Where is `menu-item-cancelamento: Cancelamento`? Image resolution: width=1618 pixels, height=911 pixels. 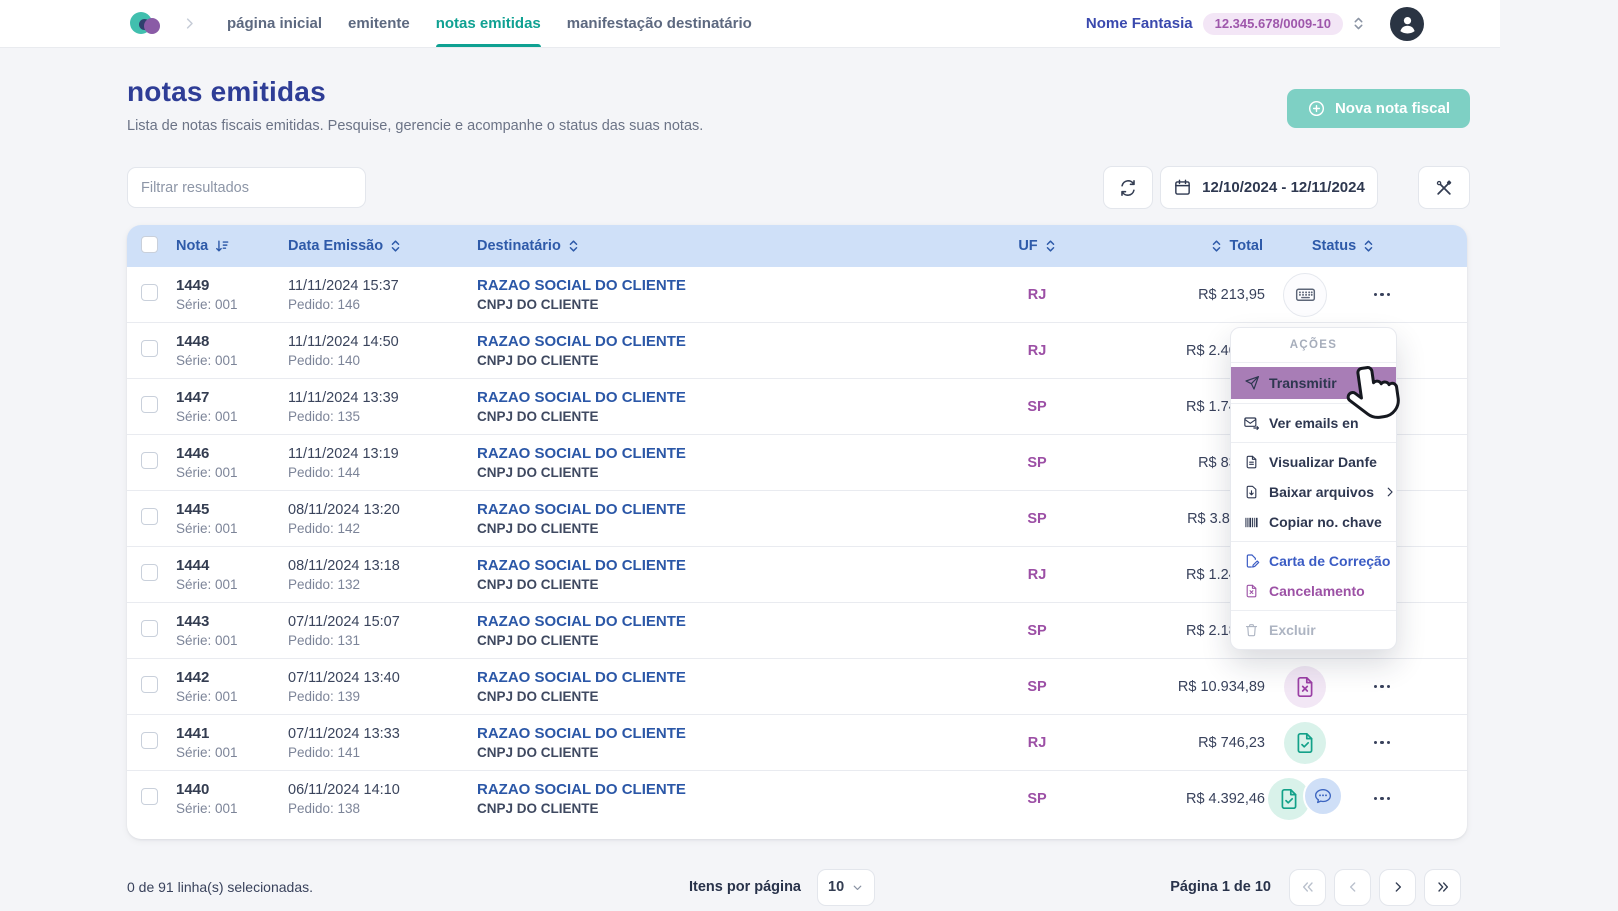
menu-item-cancelamento: Cancelamento is located at coordinates (1313, 591).